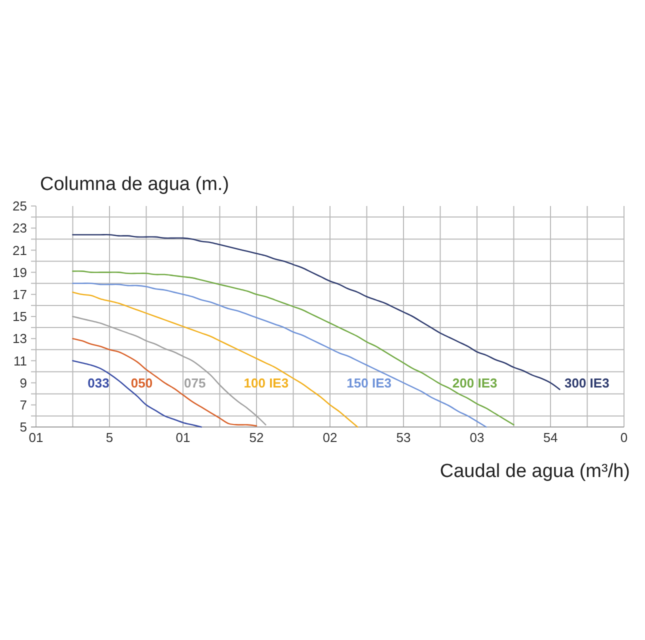 The image size is (645, 640). I want to click on x-tick-label: 02, so click(330, 437).